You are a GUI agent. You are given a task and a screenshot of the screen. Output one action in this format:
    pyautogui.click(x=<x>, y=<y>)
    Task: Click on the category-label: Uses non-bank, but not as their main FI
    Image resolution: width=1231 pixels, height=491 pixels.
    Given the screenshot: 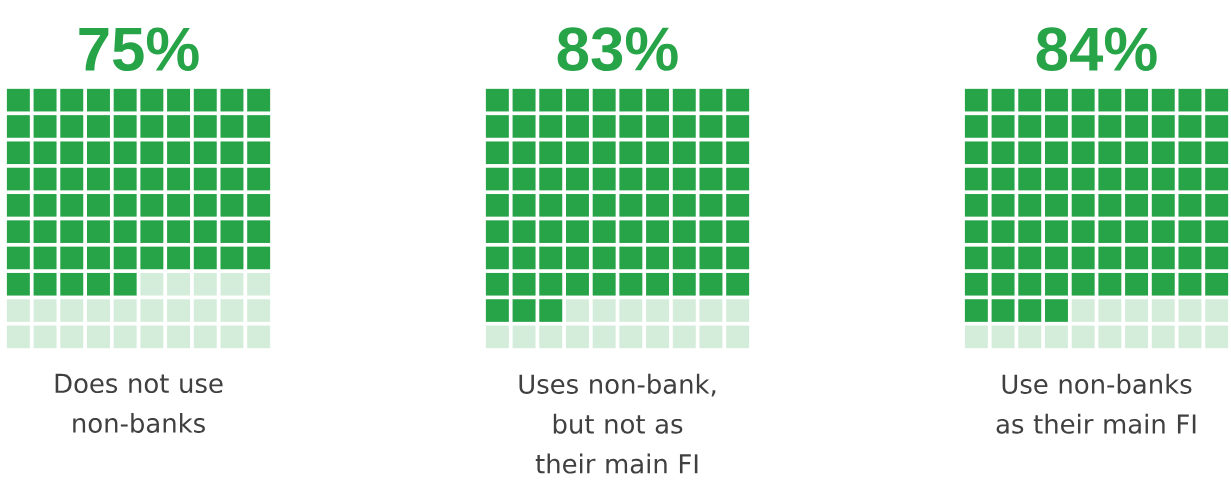 What is the action you would take?
    pyautogui.click(x=617, y=423)
    